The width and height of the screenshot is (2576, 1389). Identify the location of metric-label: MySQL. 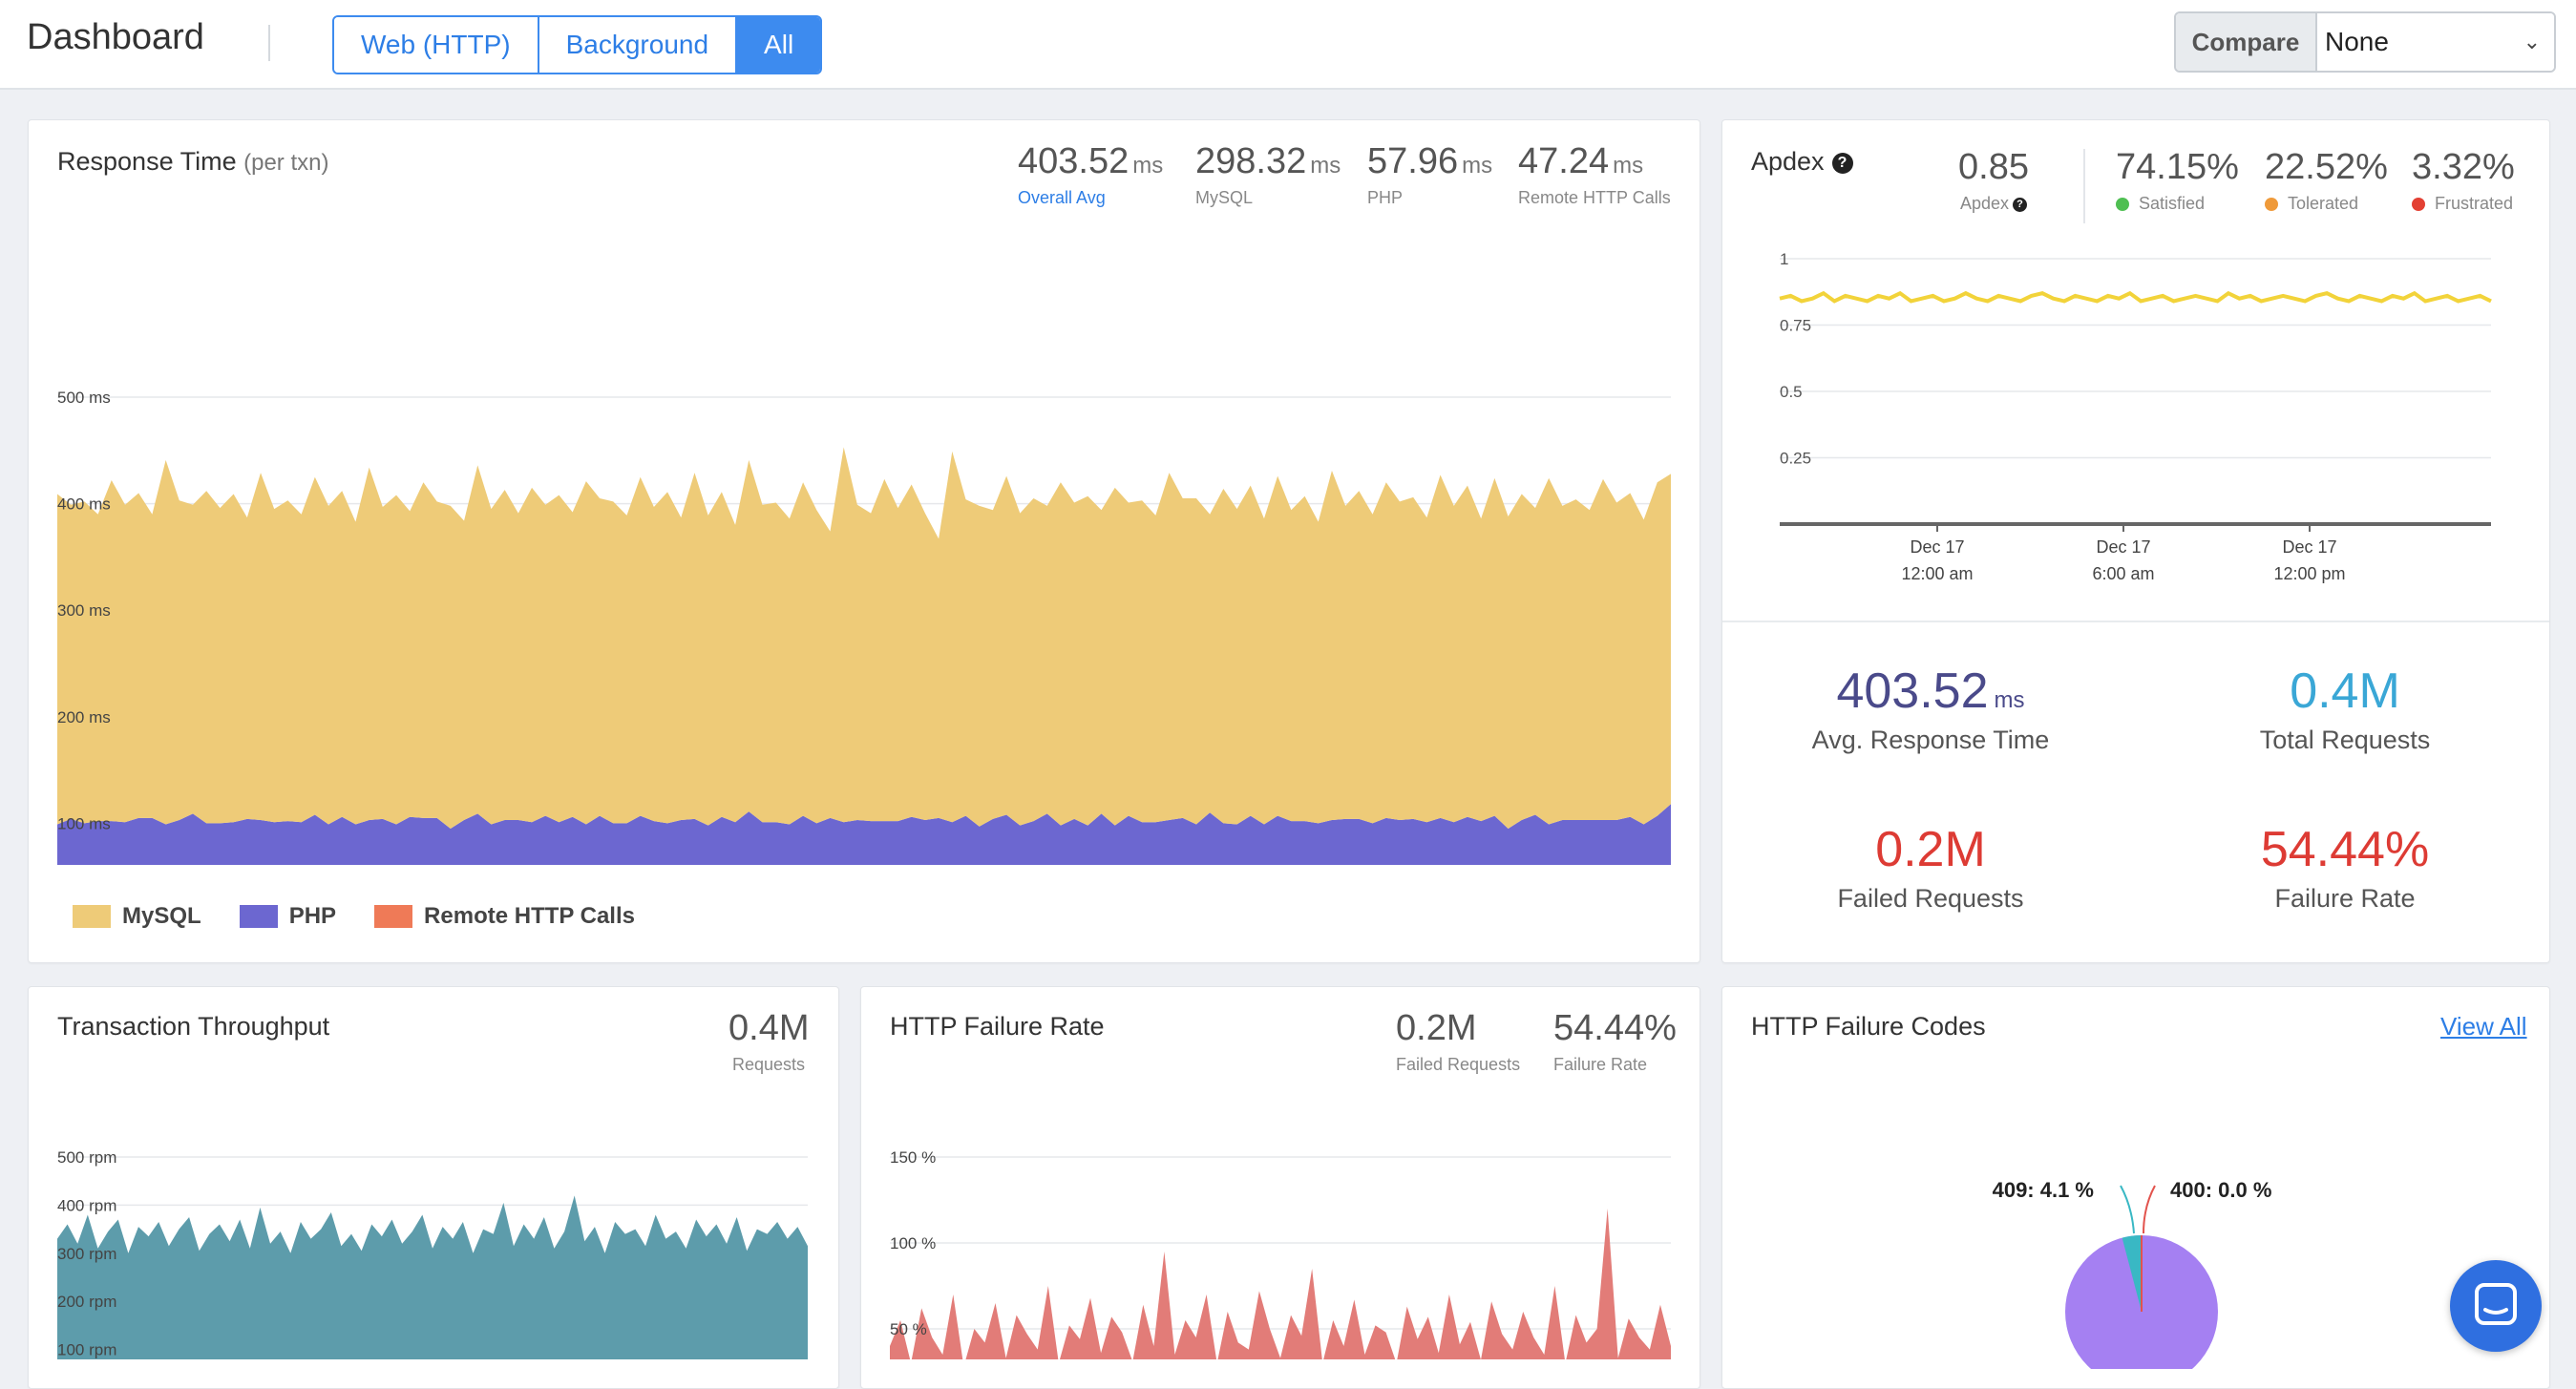
(1224, 197).